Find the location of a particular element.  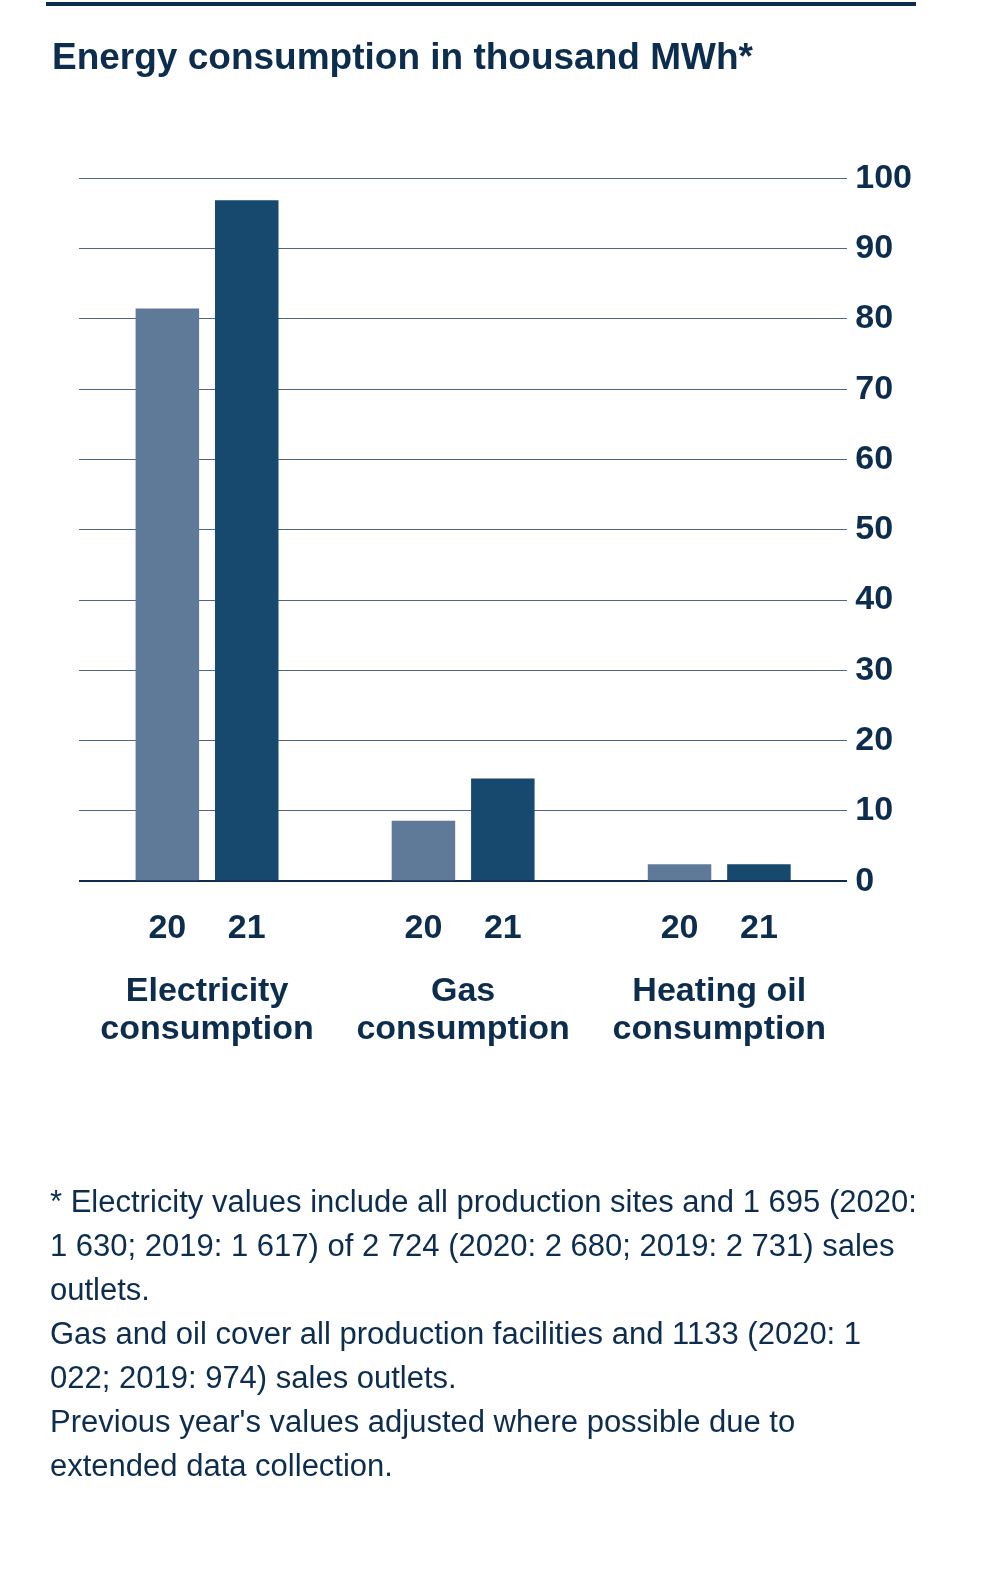

text: Gas and oil cover all production facilities and 1133 (2020: 1 022; 2019: 974) sales outlets. is located at coordinates (456, 1356).